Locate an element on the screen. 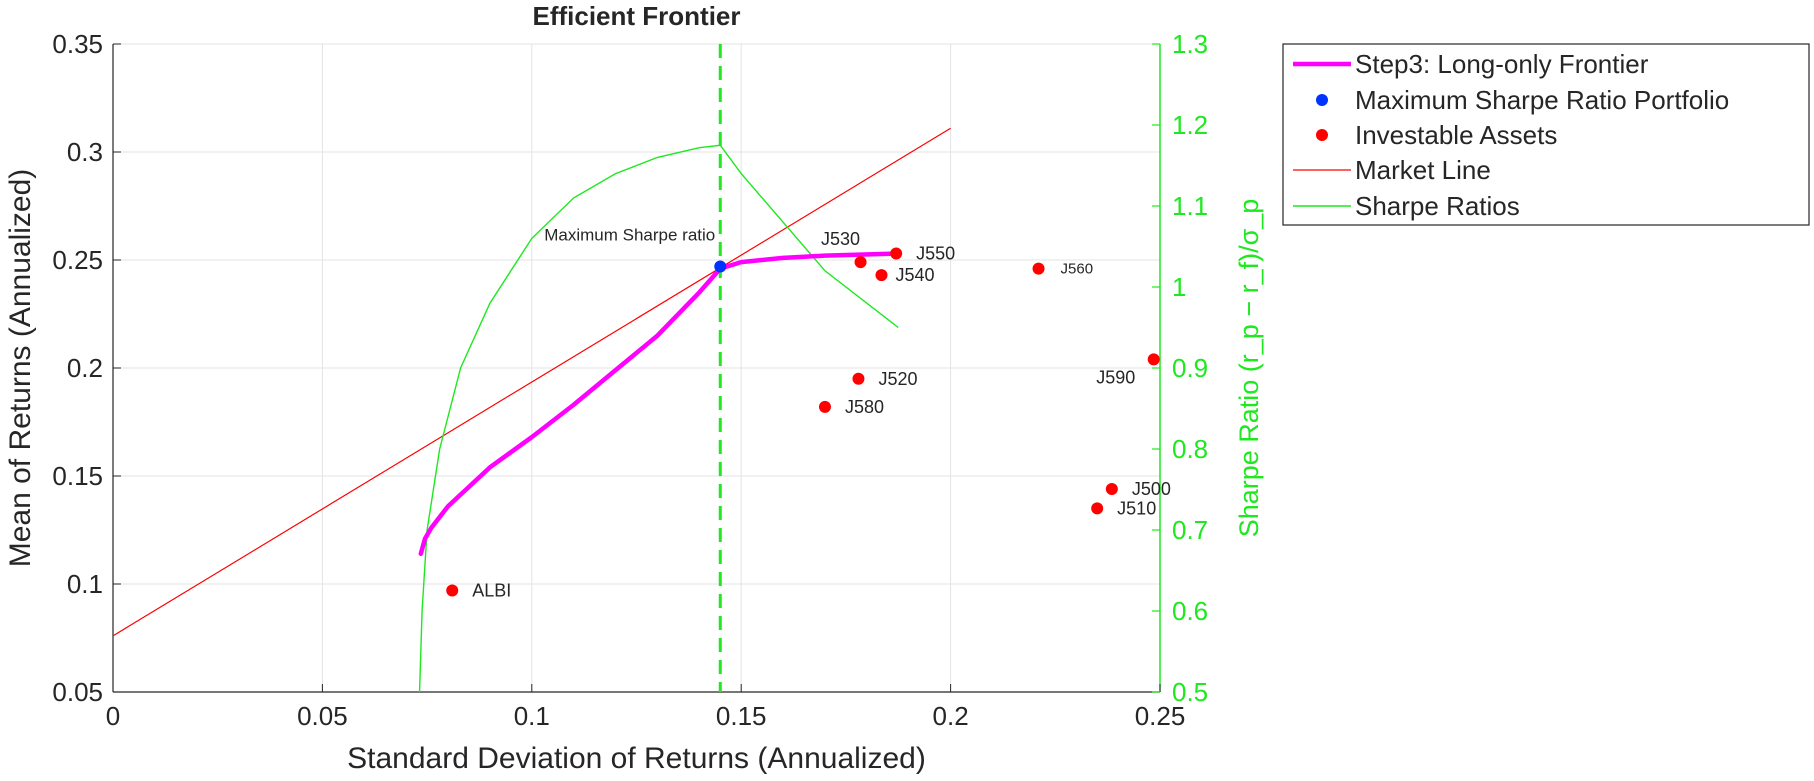 The width and height of the screenshot is (1814, 781). y2-tick-label: 0.8 is located at coordinates (1190, 449).